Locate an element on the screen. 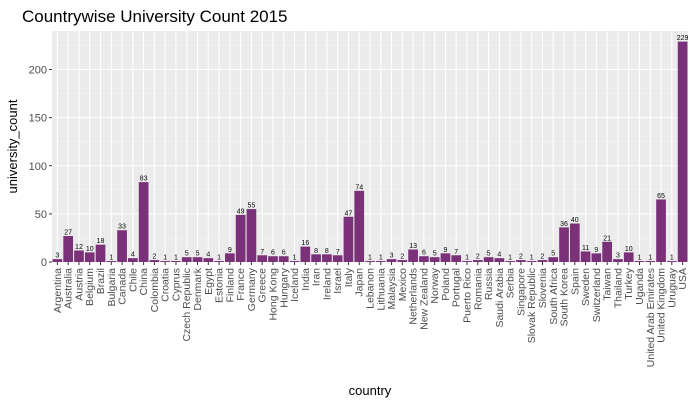 This screenshot has height=405, width=694. x-tick-label: Norway is located at coordinates (435, 285).